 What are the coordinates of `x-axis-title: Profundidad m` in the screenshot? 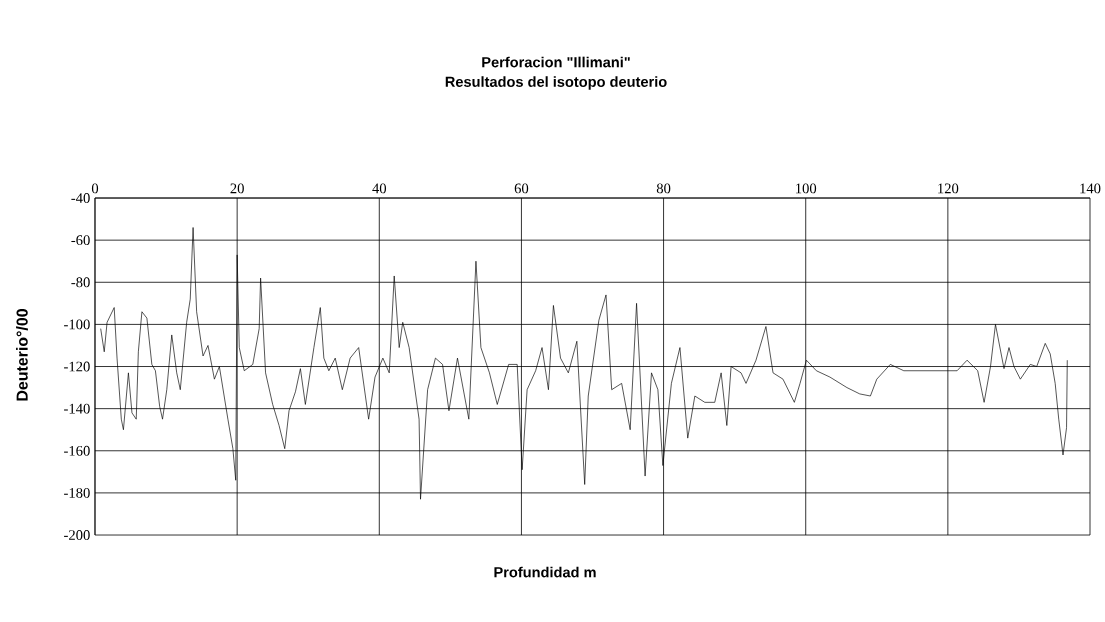 It's located at (545, 572).